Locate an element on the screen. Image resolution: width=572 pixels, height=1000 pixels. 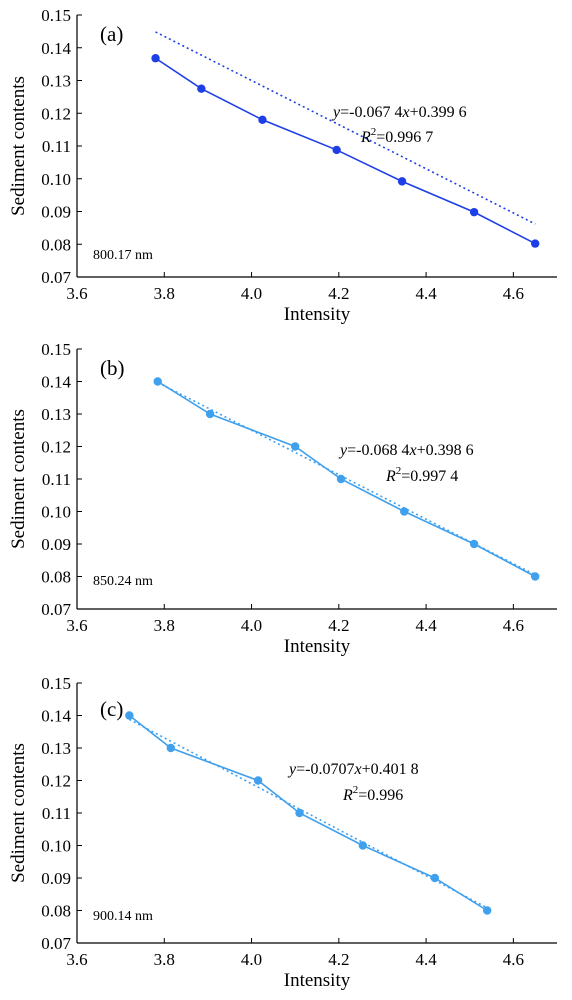
panel-label: (c) is located at coordinates (111, 709).